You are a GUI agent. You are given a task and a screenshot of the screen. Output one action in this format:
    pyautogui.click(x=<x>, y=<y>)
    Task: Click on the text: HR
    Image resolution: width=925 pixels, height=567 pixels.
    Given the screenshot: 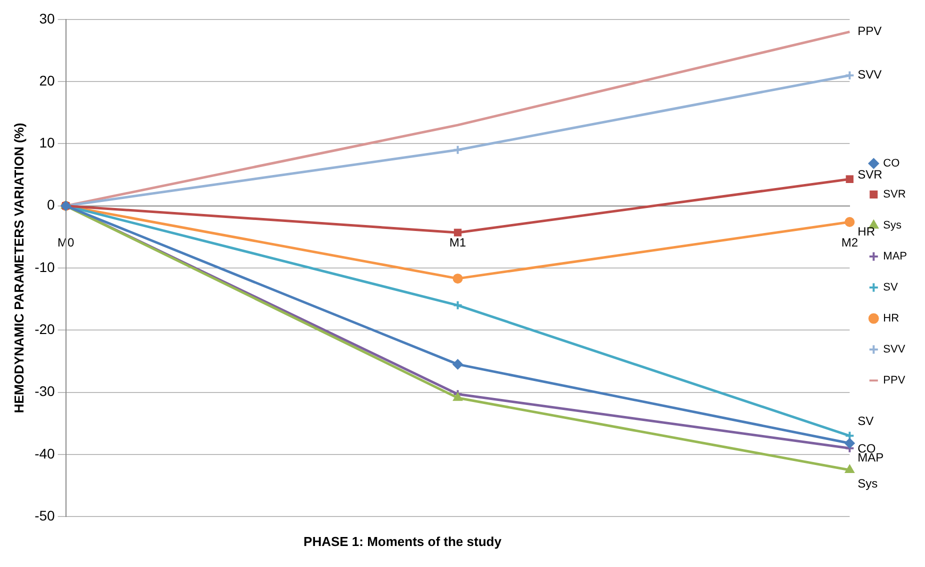 What is the action you would take?
    pyautogui.click(x=867, y=231)
    